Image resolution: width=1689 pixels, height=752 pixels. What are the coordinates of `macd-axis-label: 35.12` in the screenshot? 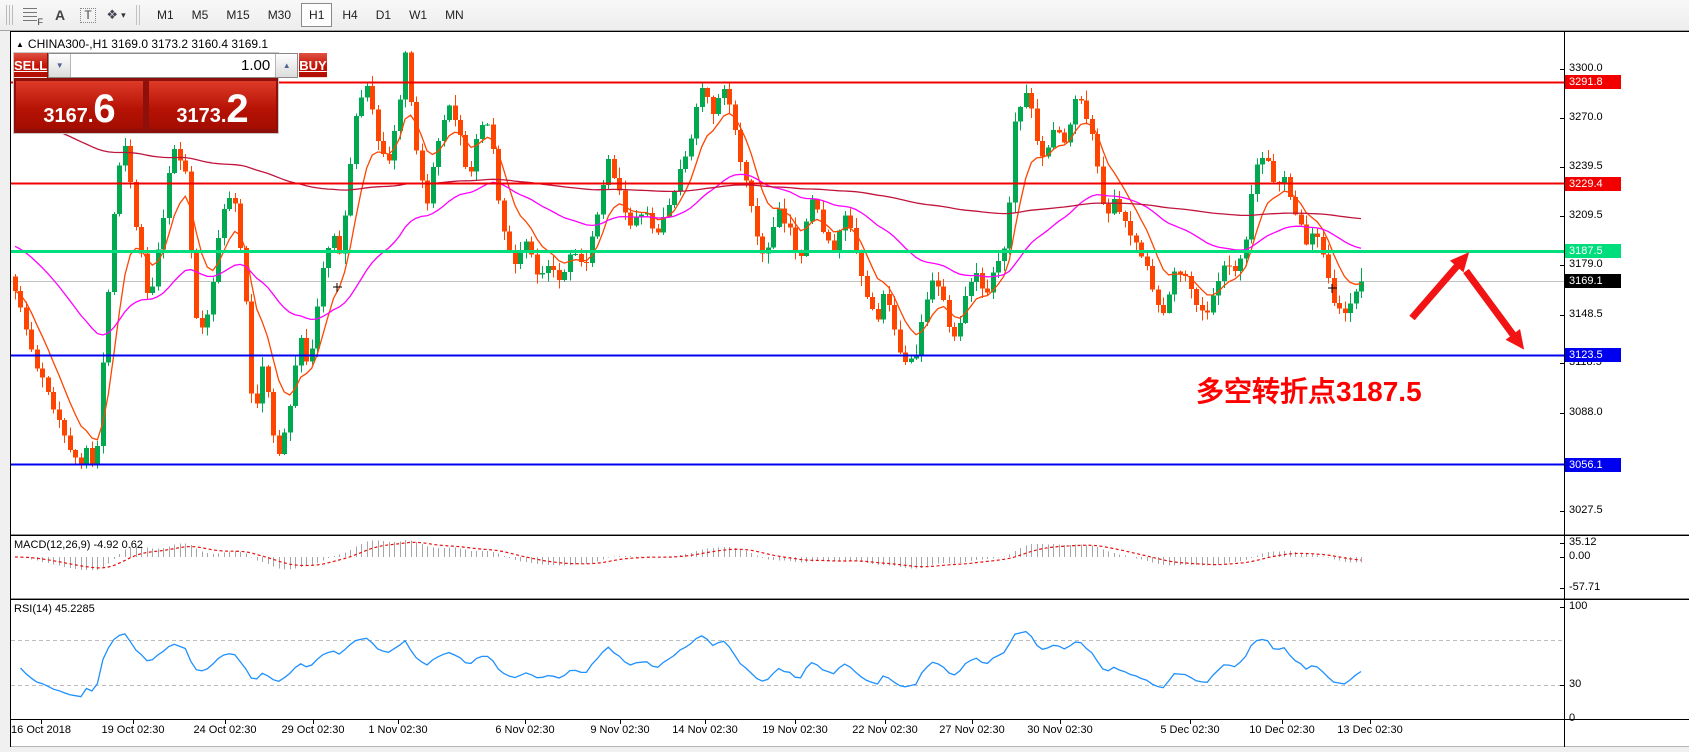 It's located at (1583, 542).